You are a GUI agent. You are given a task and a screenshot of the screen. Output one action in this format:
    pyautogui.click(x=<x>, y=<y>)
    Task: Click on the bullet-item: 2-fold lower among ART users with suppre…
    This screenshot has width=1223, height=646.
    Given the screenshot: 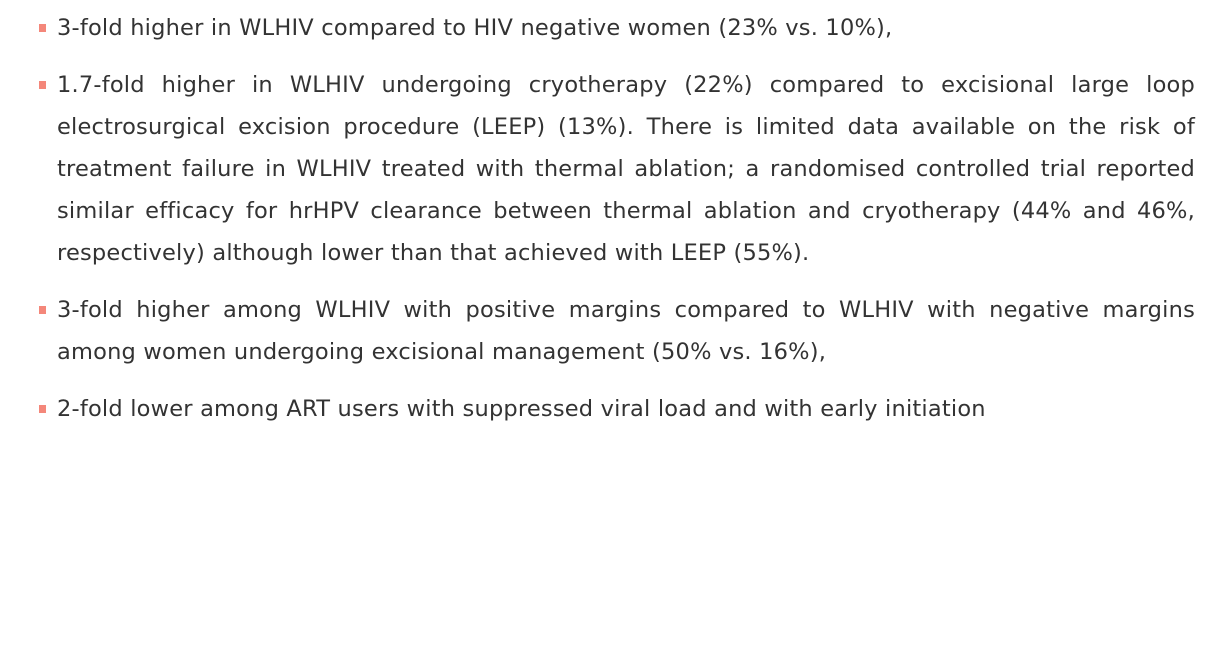 What is the action you would take?
    pyautogui.click(x=617, y=409)
    